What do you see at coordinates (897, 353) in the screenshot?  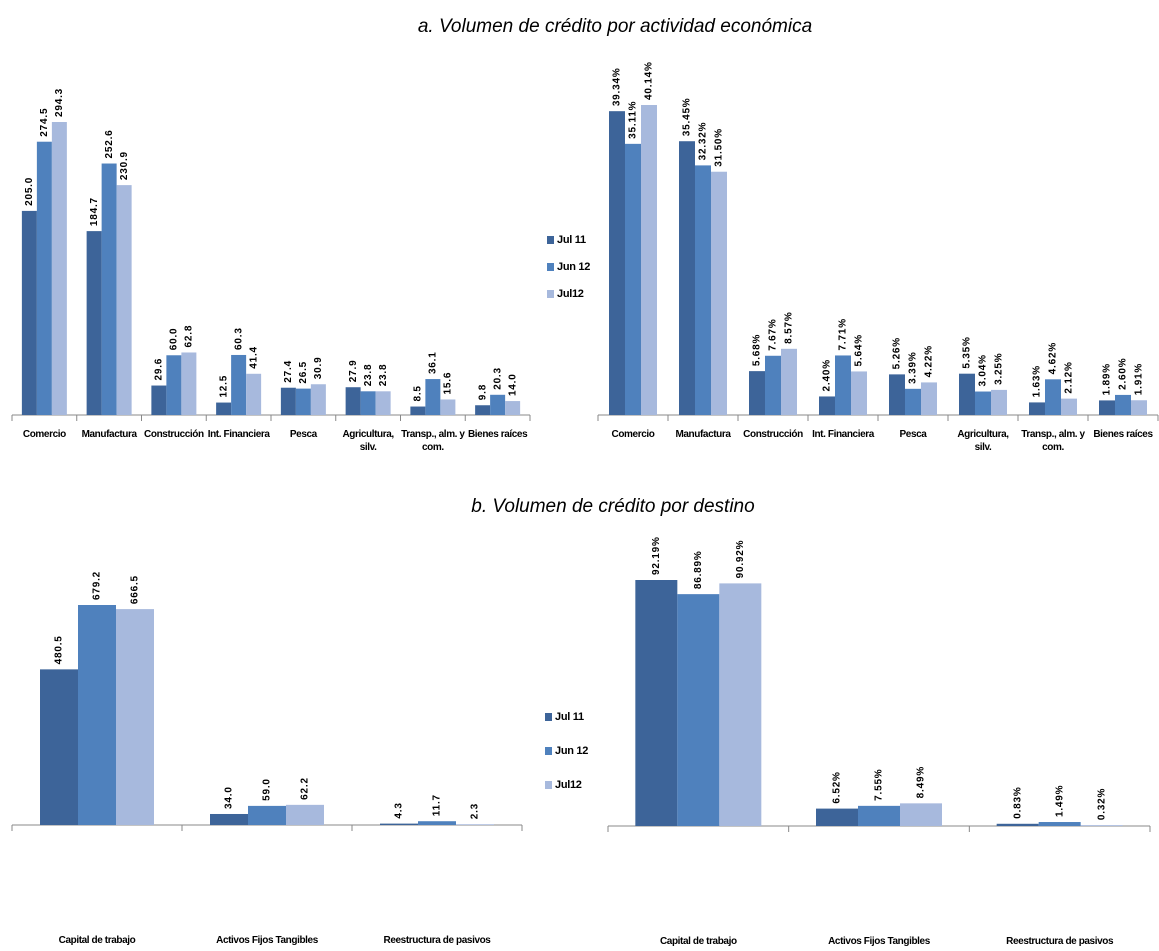 I see `value-label: 5.26%` at bounding box center [897, 353].